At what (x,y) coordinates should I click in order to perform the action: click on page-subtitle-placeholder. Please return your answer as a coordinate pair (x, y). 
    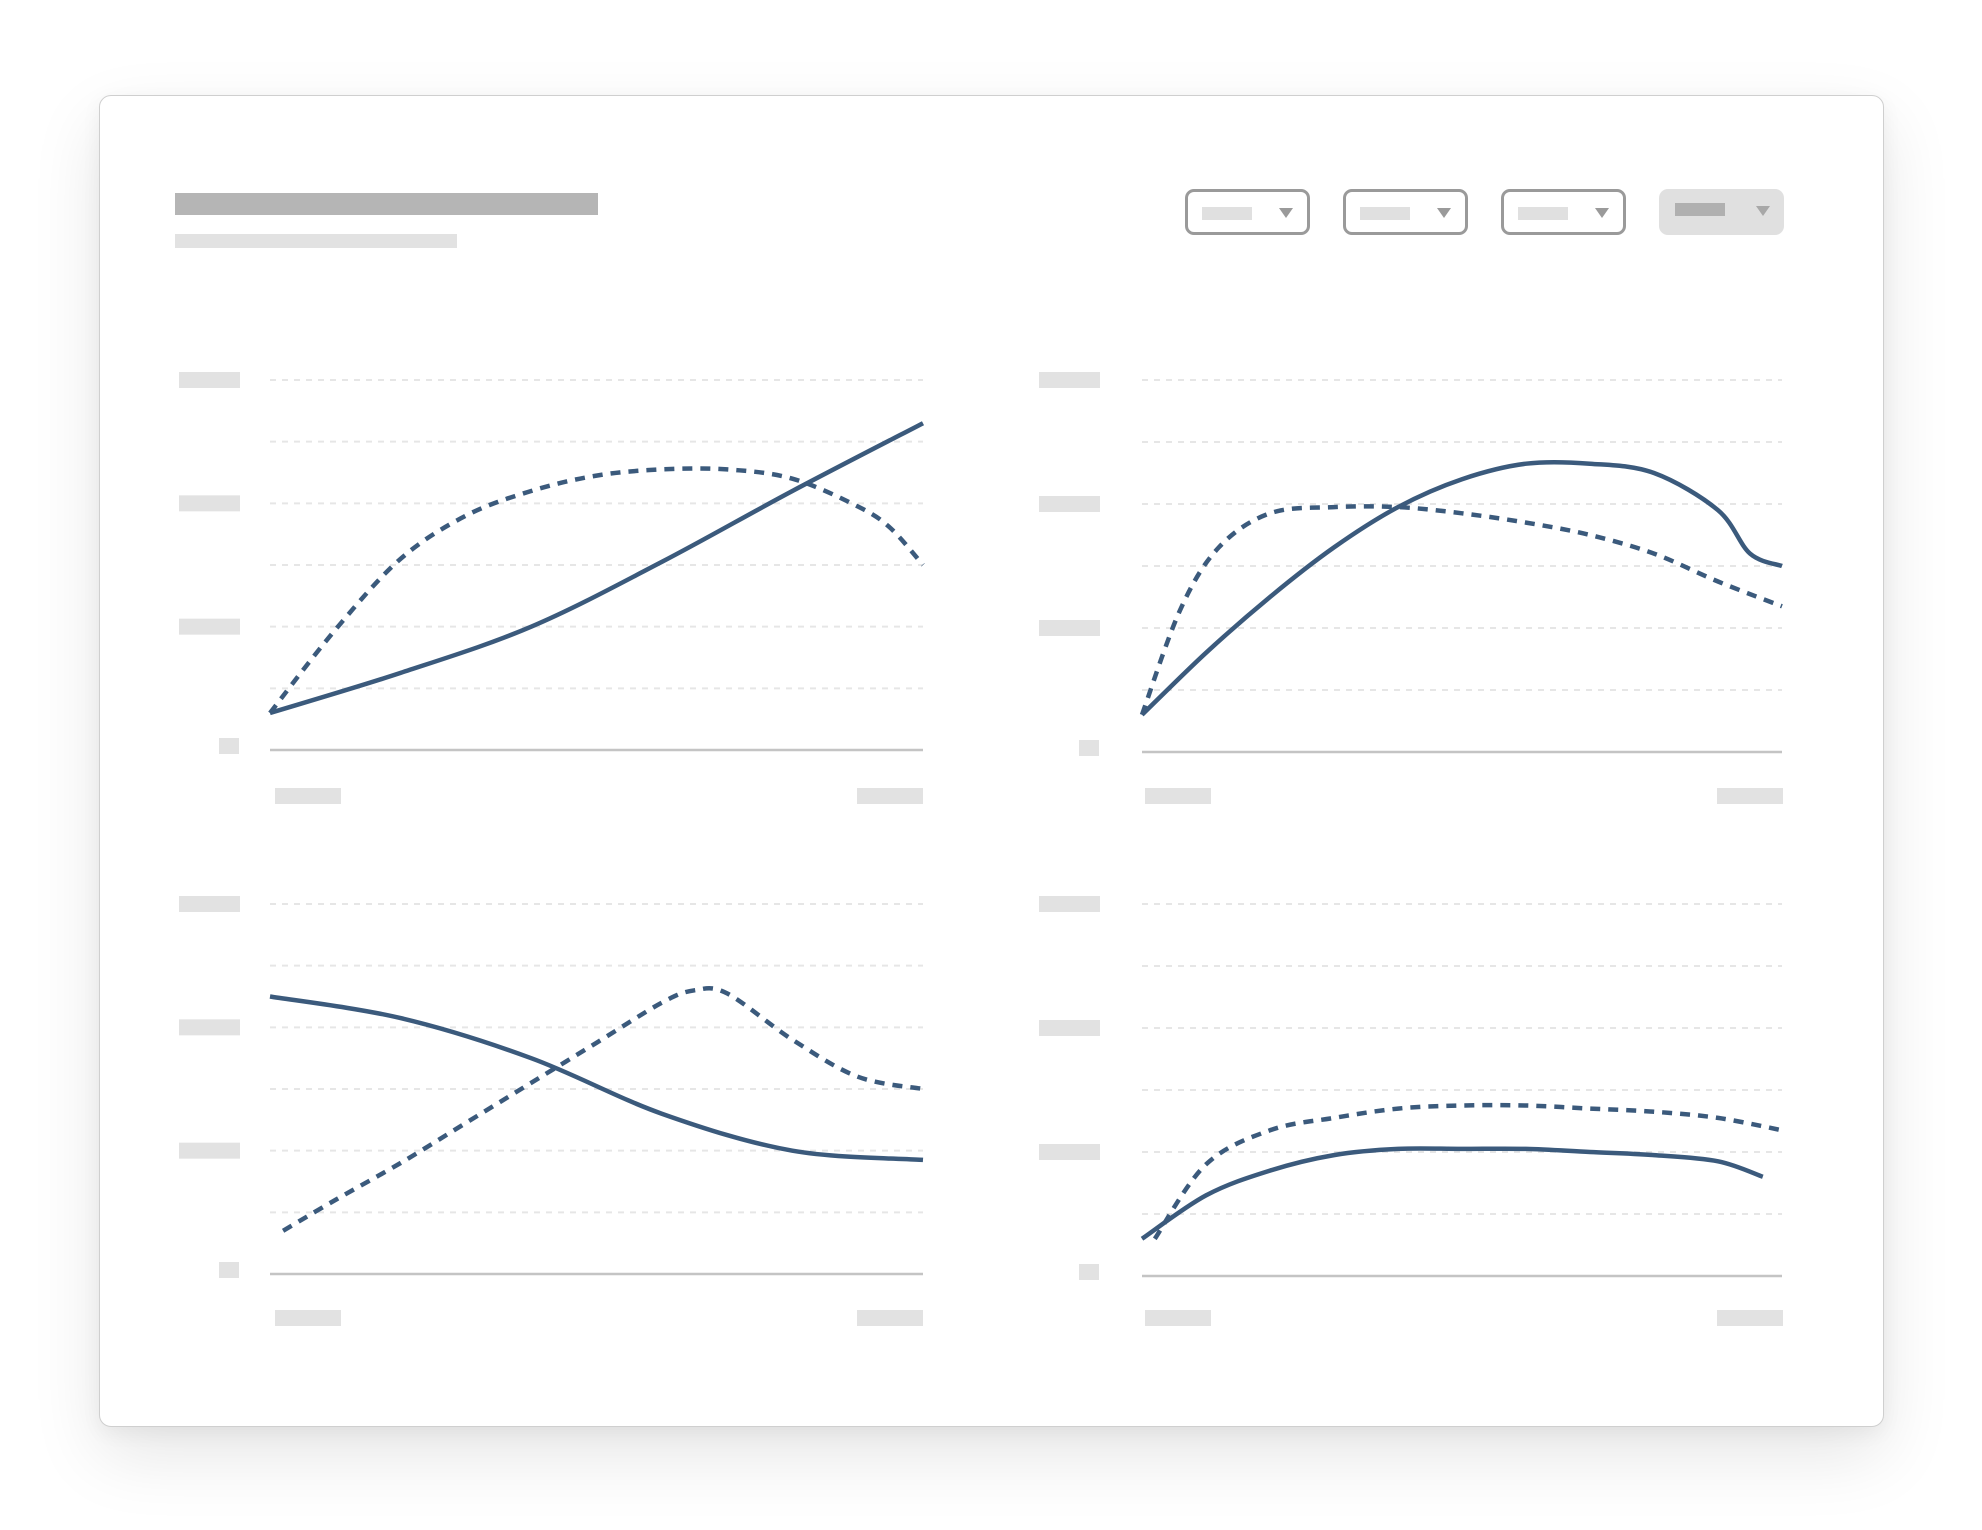
    Looking at the image, I should click on (316, 241).